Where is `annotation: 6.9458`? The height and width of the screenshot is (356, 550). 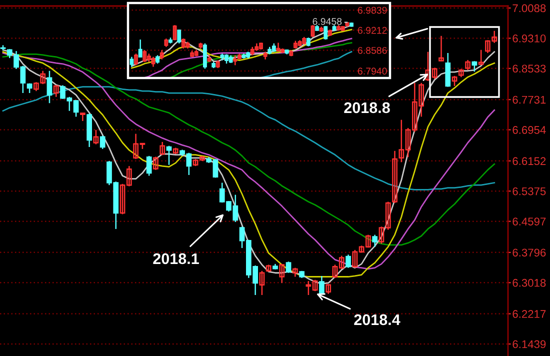
annotation: 6.9458 is located at coordinates (327, 21).